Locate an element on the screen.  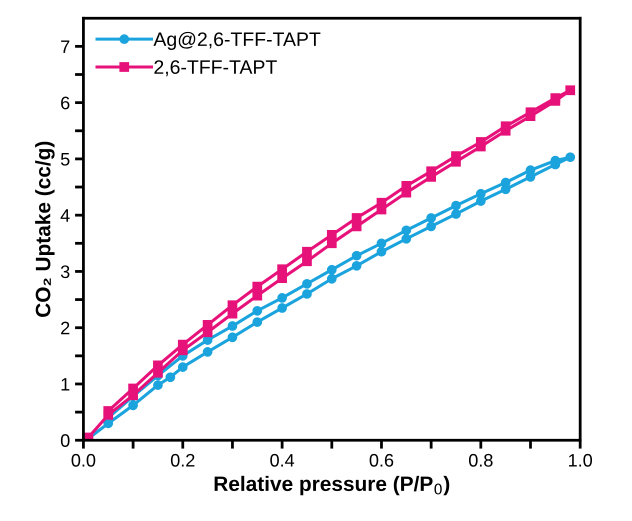
y-tick-label: 6 is located at coordinates (65, 103).